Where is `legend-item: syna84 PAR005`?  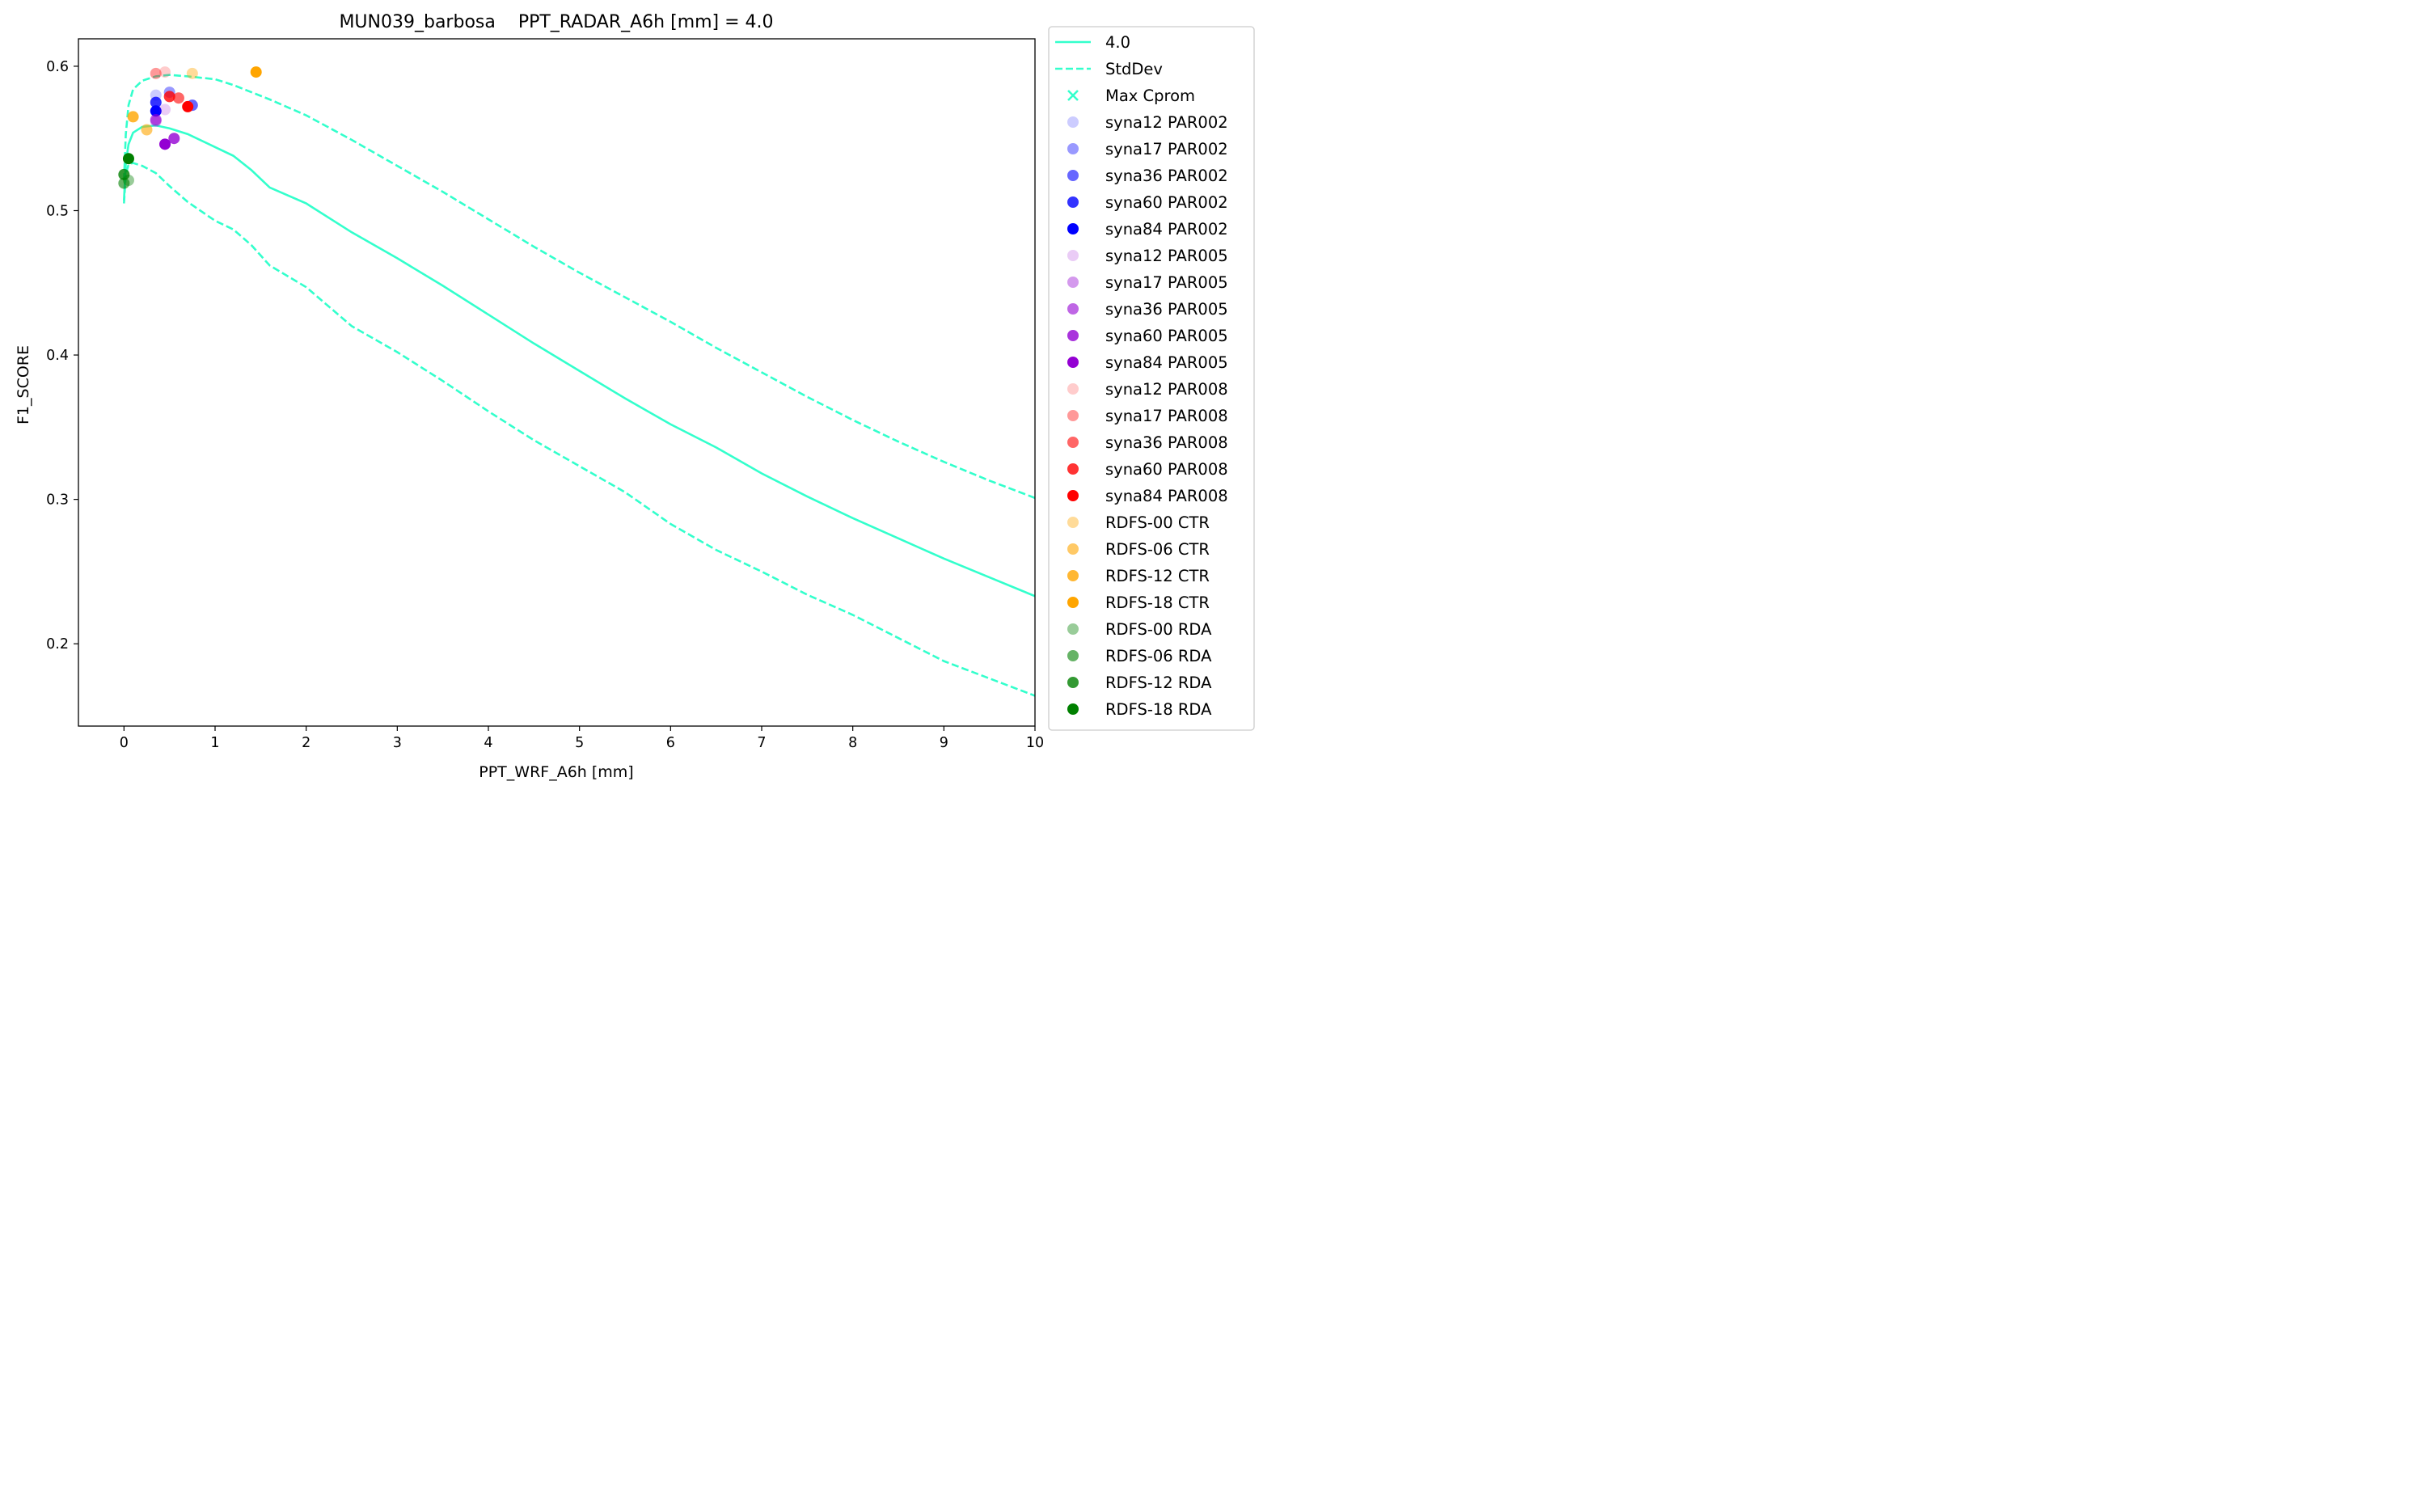
legend-item: syna84 PAR005 is located at coordinates (1147, 362).